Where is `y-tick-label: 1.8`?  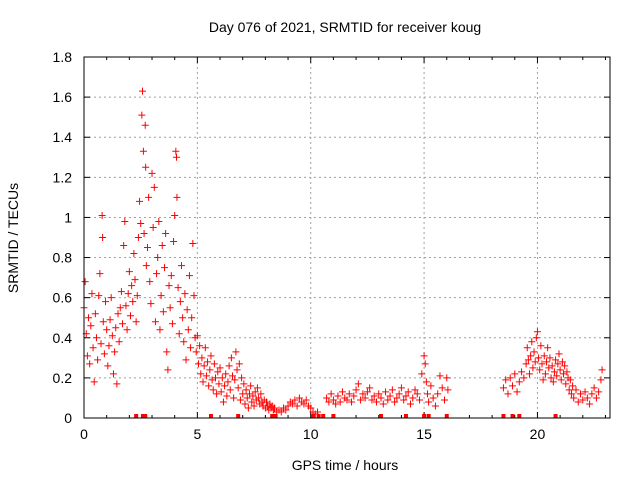 y-tick-label: 1.8 is located at coordinates (63, 57).